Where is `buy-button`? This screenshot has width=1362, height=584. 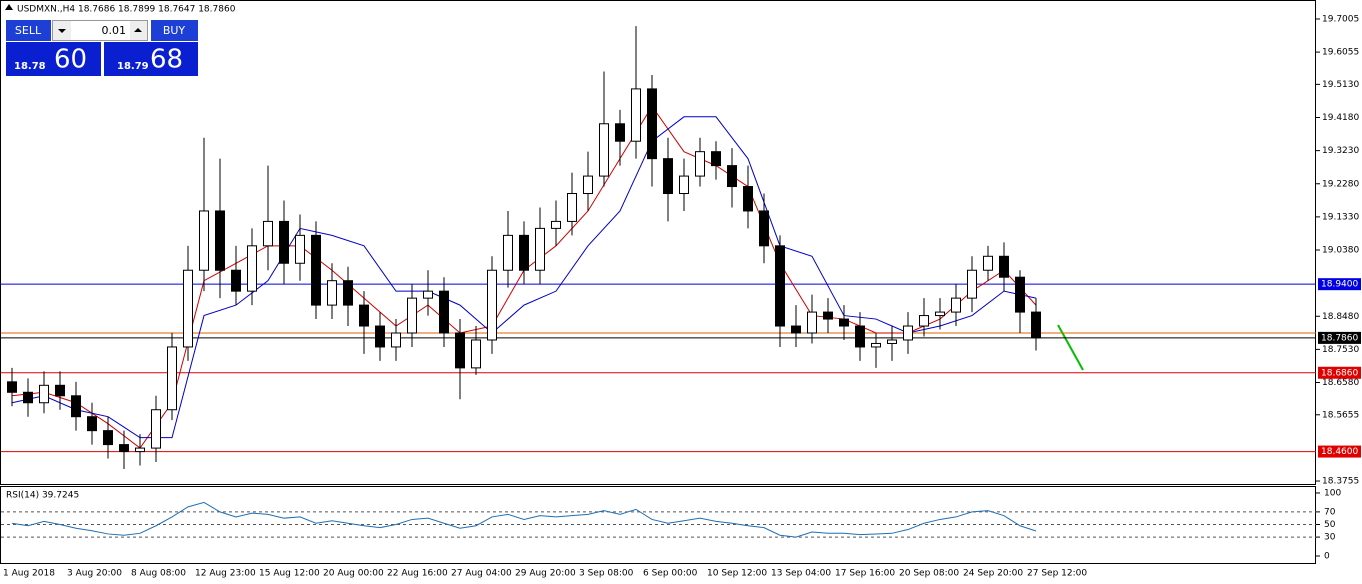 buy-button is located at coordinates (174, 30).